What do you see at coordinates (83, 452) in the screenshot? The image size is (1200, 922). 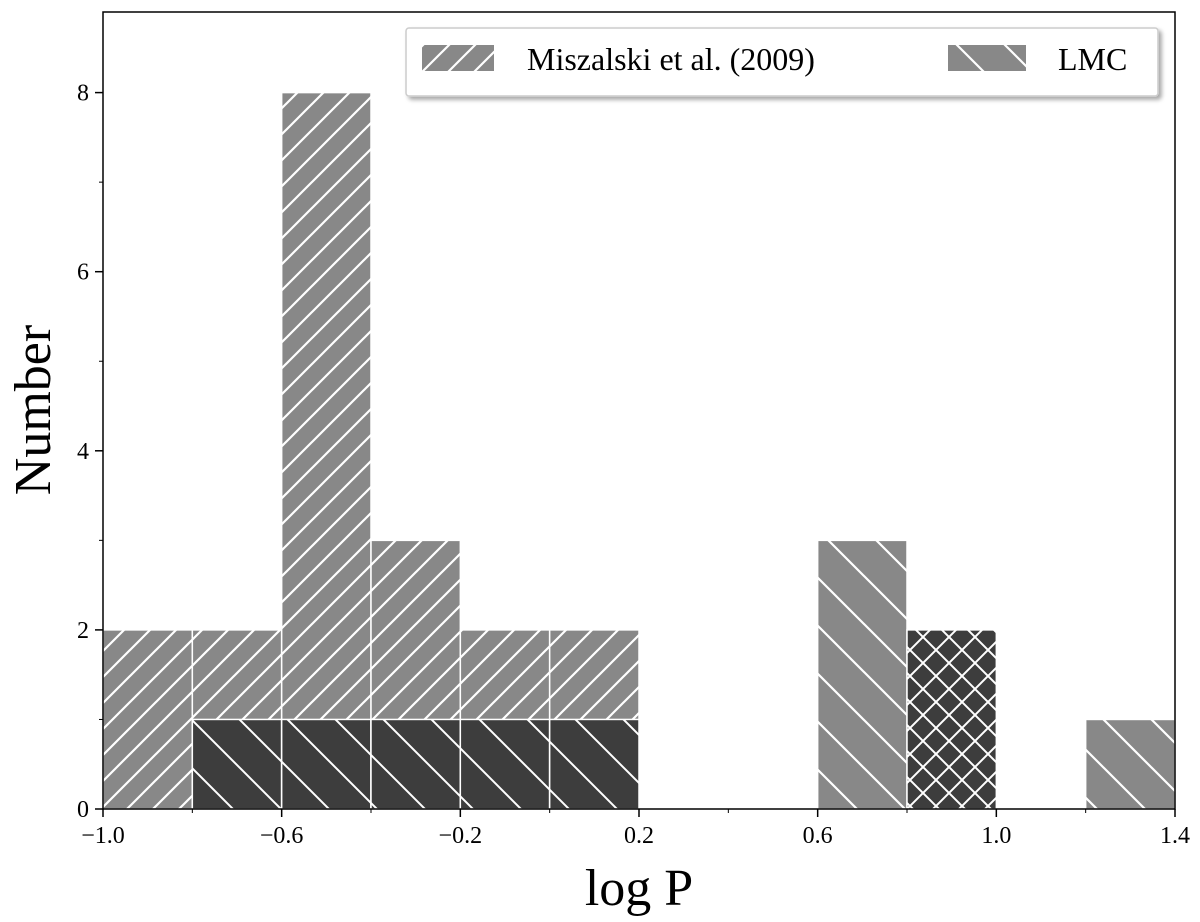 I see `y-tick-label: 4` at bounding box center [83, 452].